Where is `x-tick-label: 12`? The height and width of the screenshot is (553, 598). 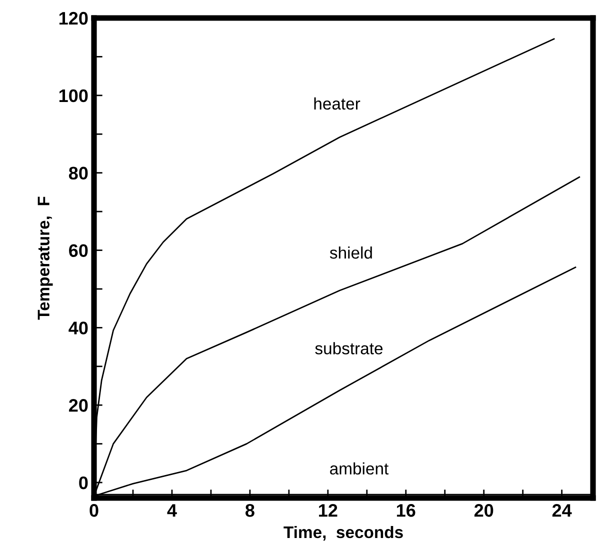 x-tick-label: 12 is located at coordinates (328, 510).